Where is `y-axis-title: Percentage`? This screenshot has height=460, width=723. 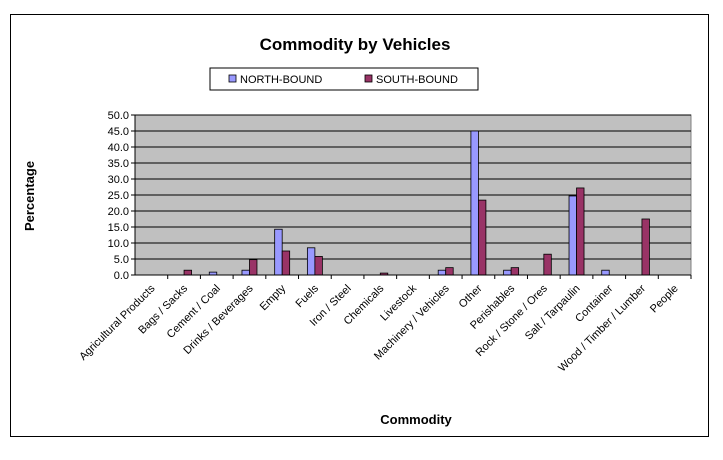 y-axis-title: Percentage is located at coordinates (29, 196).